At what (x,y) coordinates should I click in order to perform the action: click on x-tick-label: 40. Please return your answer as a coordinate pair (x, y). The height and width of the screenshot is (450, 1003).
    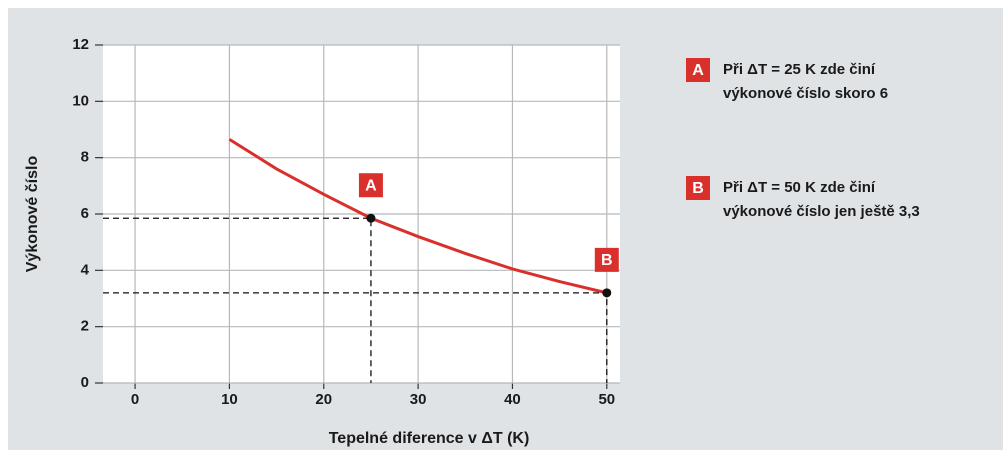
    Looking at the image, I should click on (512, 399).